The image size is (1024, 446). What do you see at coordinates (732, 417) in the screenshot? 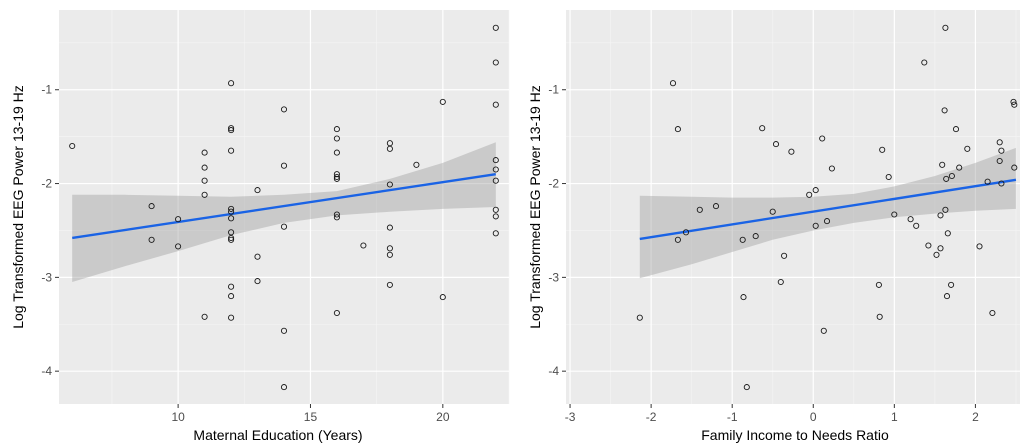
I see `x-tick-label: -1` at bounding box center [732, 417].